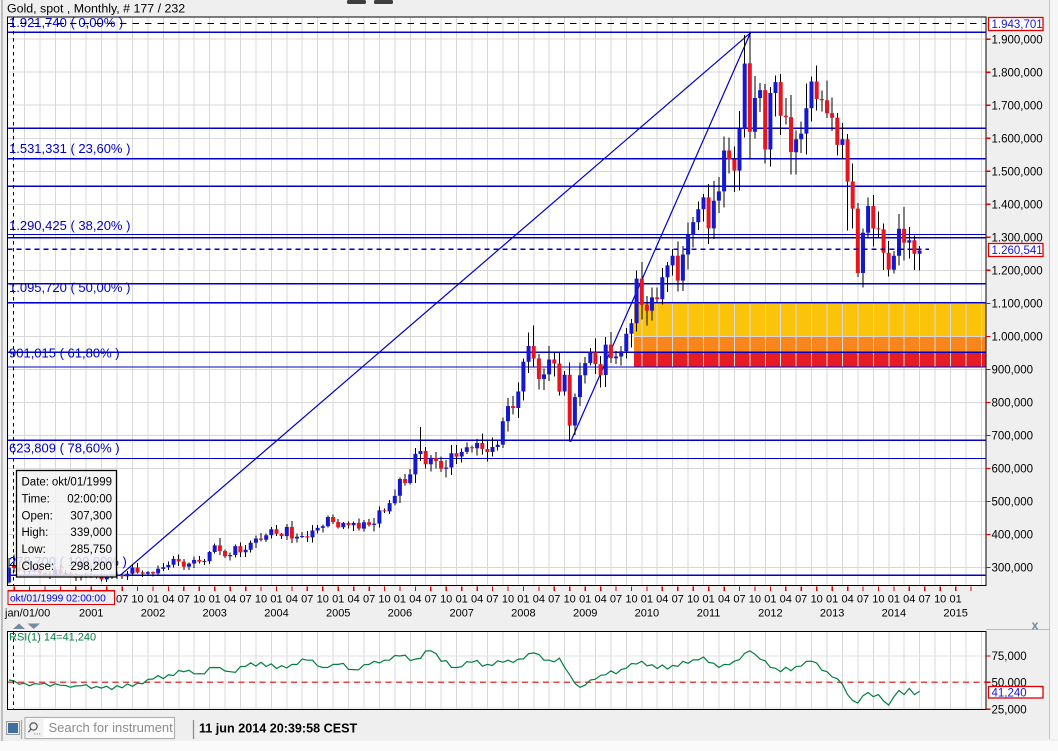 The image size is (1058, 751). Describe the element at coordinates (400, 614) in the screenshot. I see `svg-text: 2006` at that location.